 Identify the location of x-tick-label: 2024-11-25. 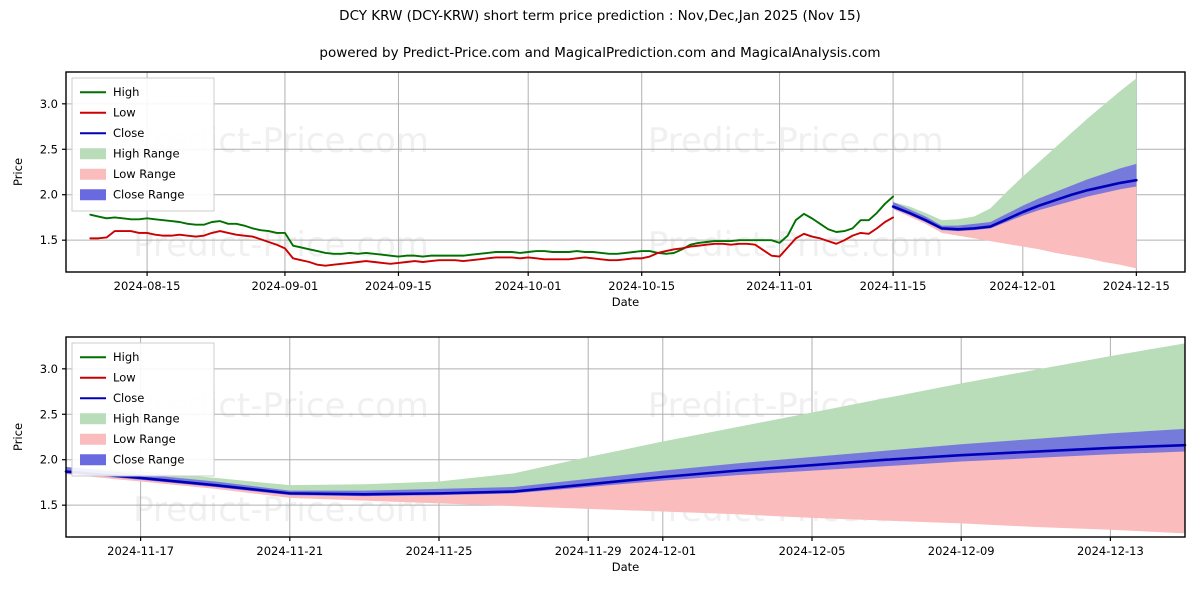
(439, 551).